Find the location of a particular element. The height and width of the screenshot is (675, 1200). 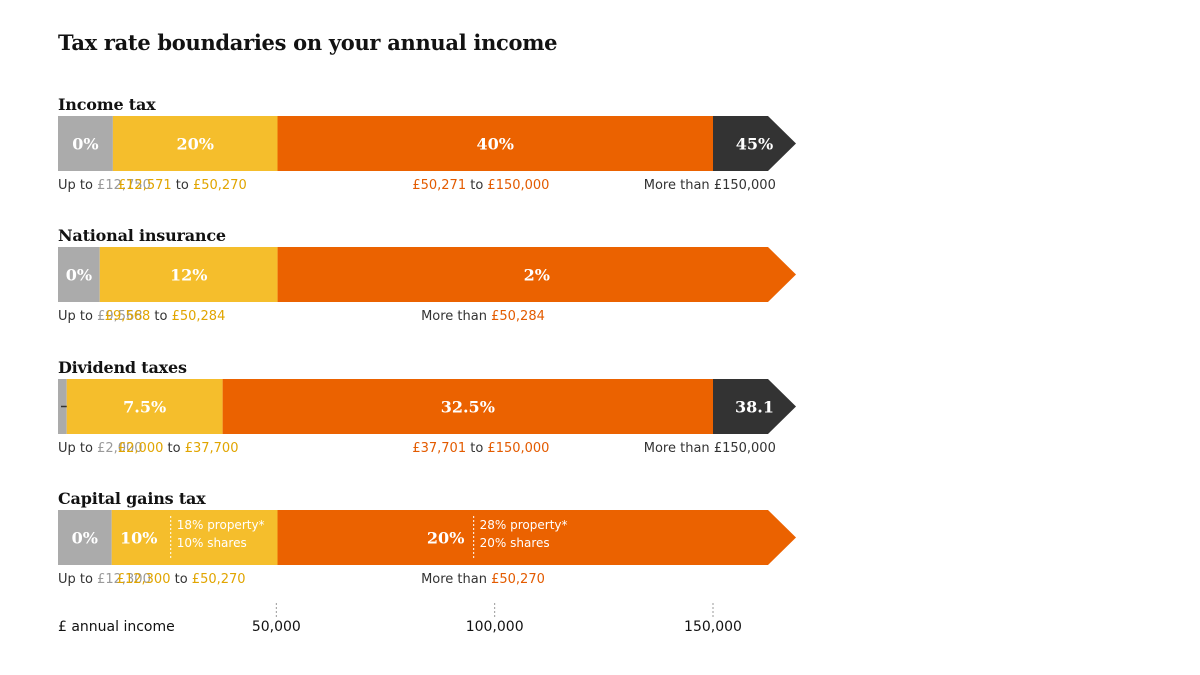

segment-note: 10% shares is located at coordinates (212, 543).